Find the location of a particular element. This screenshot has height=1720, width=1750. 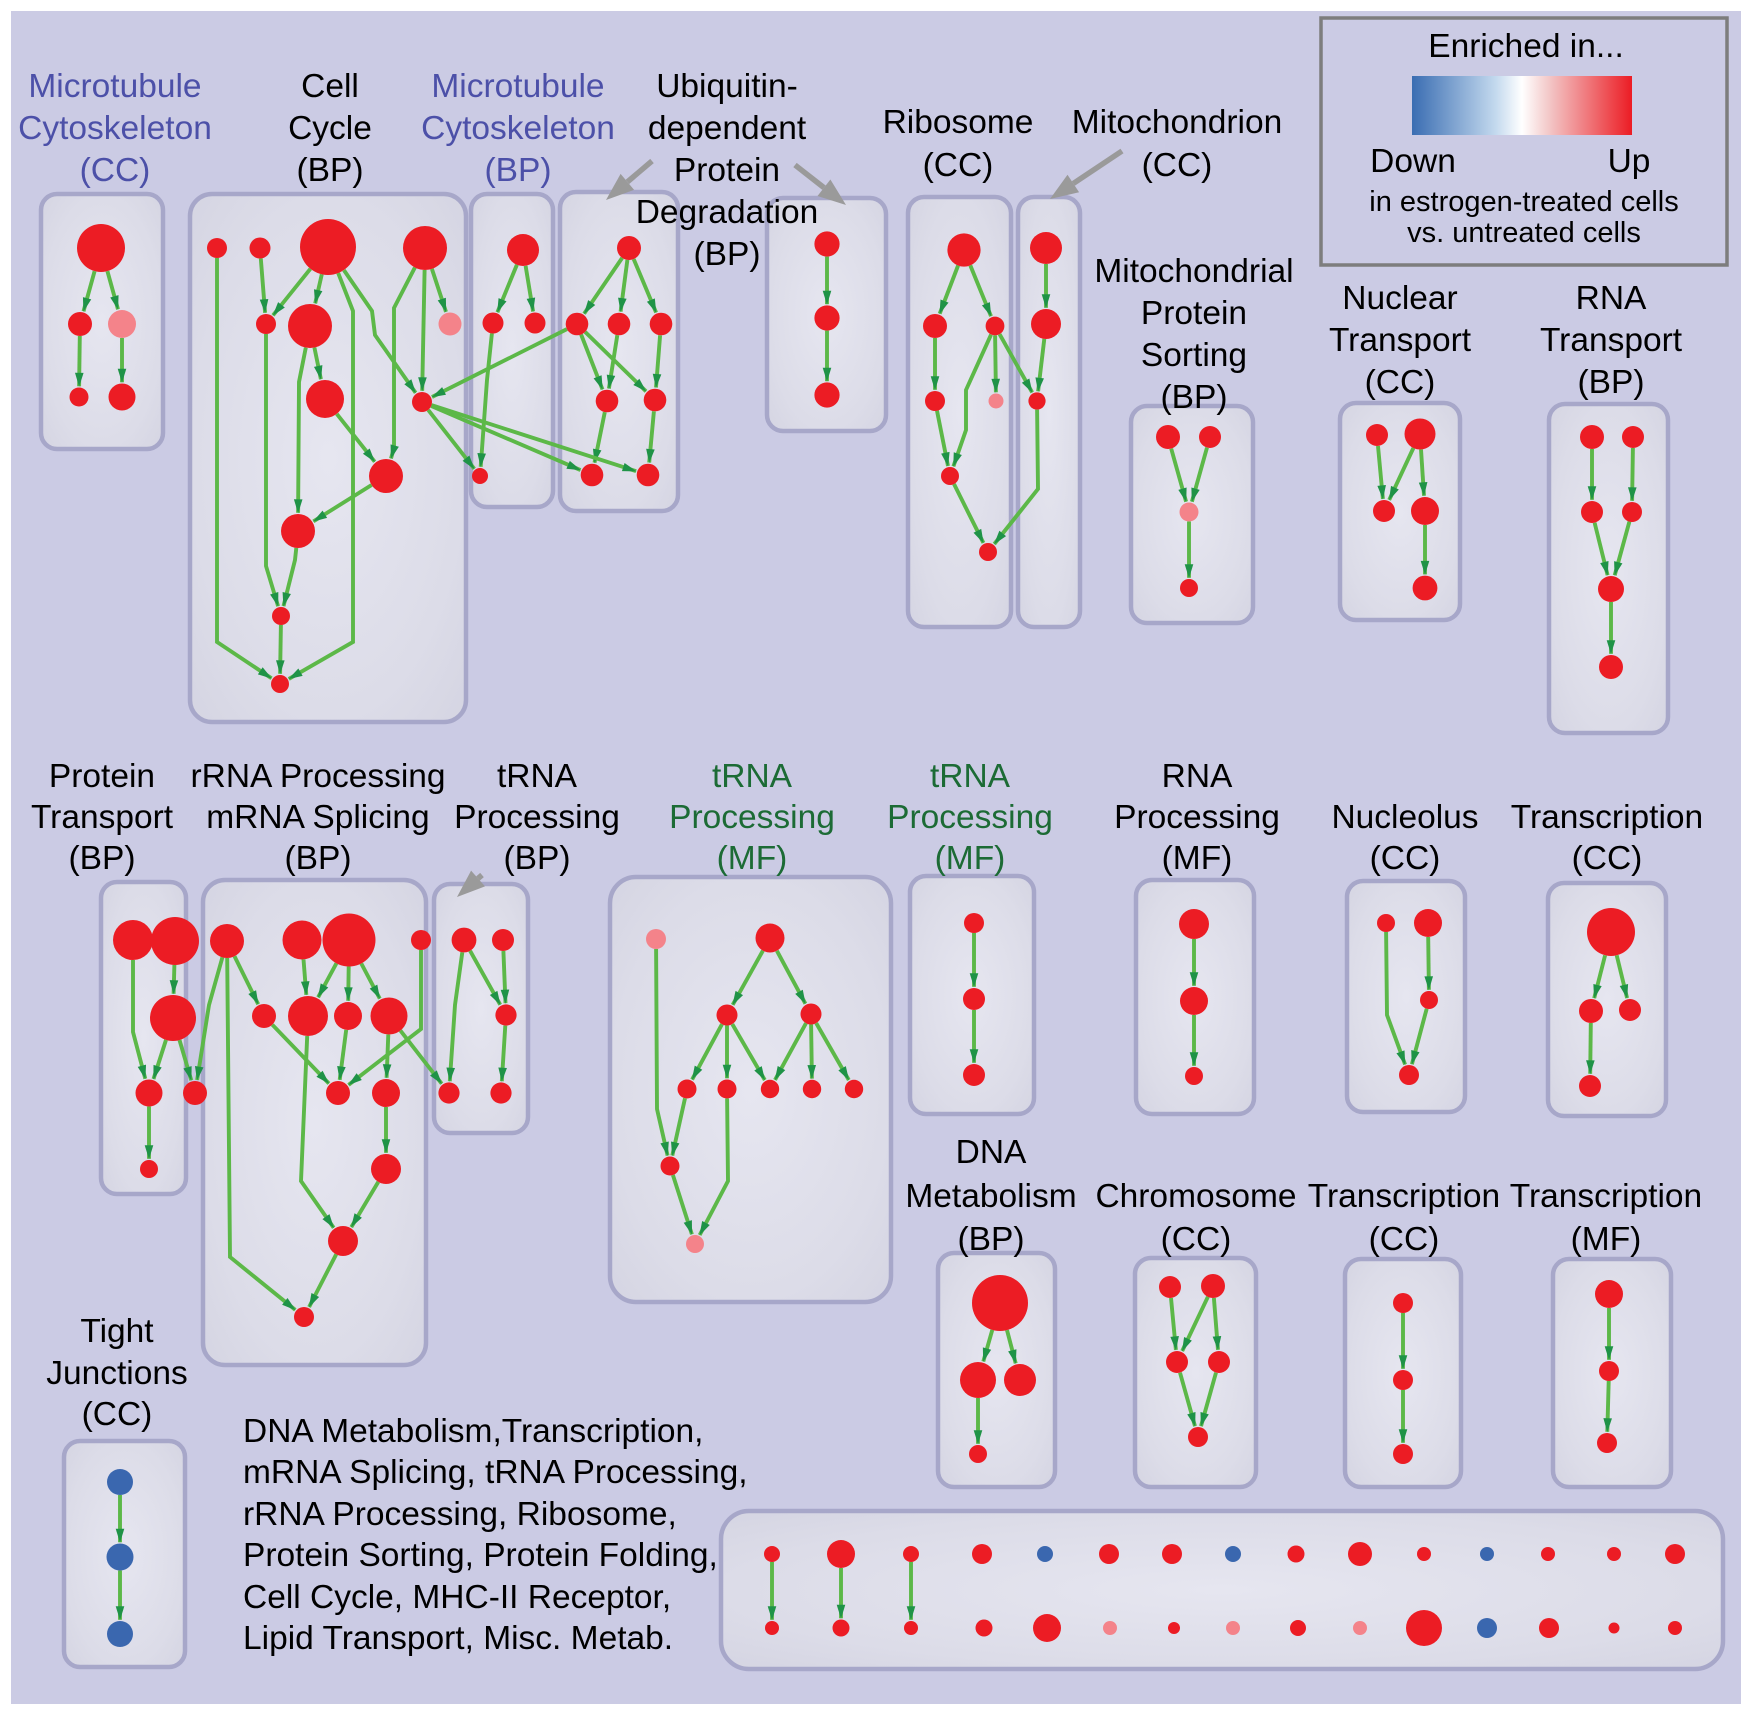

svg-text: Ribosome is located at coordinates (958, 122).